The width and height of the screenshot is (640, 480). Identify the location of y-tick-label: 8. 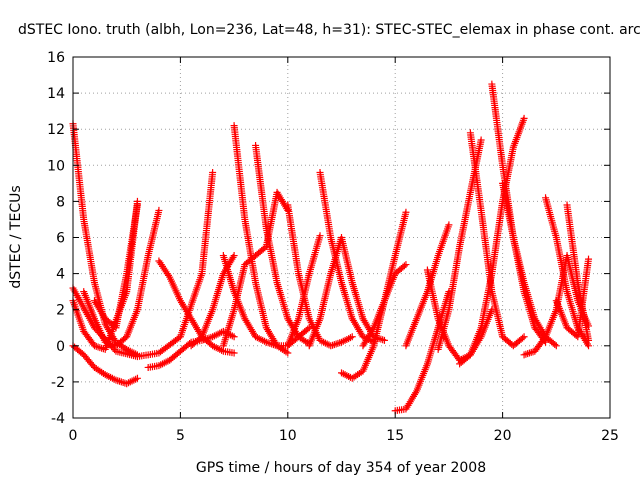
(60, 202).